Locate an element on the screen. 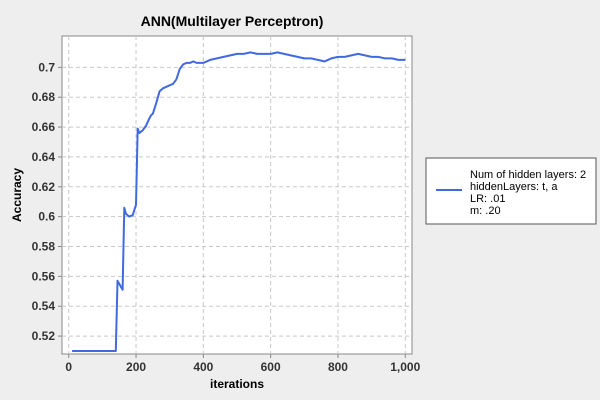 The image size is (600, 400). x-tick-label: 800 is located at coordinates (338, 367).